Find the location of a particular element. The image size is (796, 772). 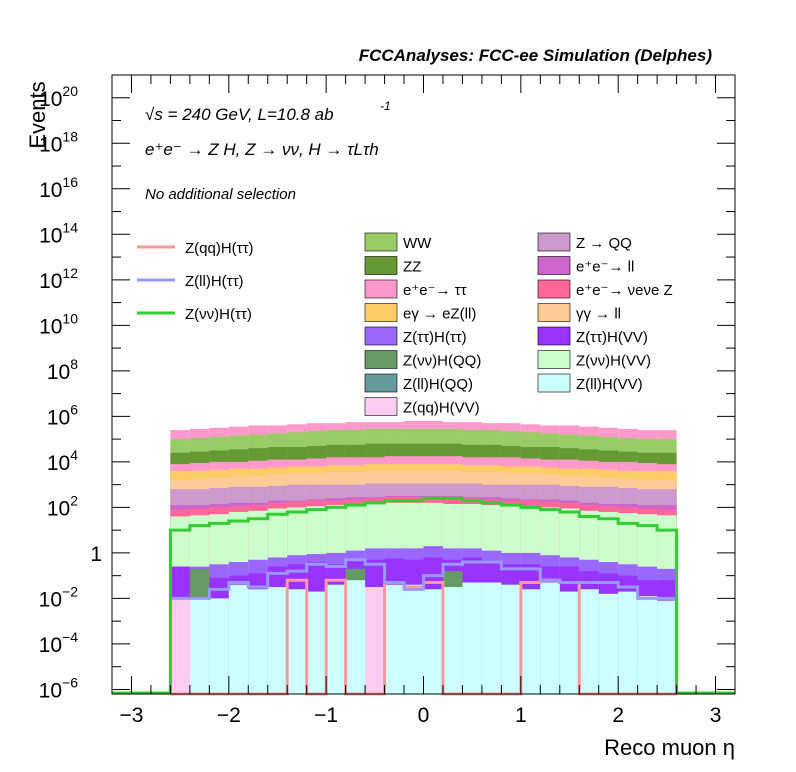

y-tick-label: 10⁸ is located at coordinates (62, 370).